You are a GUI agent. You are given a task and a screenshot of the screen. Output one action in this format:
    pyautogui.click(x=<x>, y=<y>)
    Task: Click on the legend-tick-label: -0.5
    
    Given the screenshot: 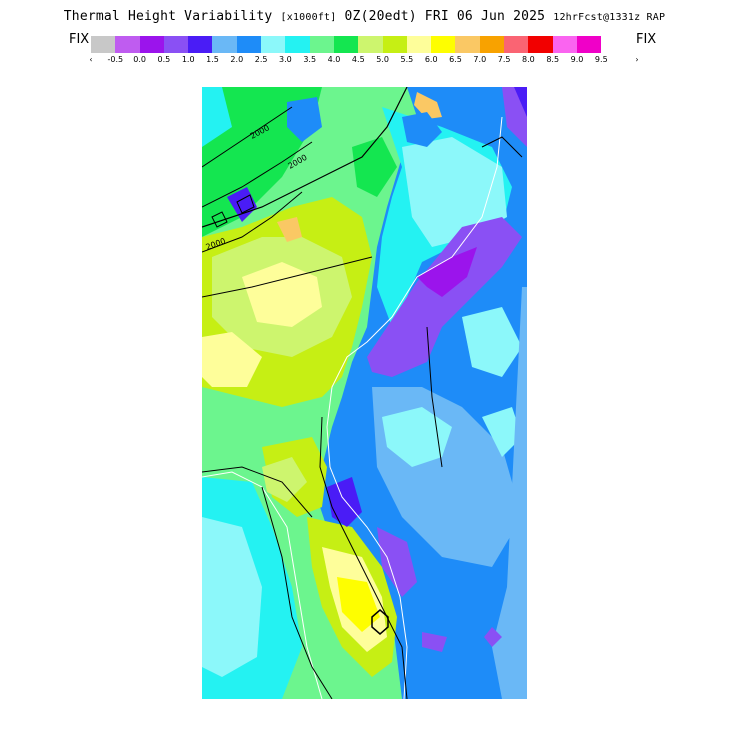 What is the action you would take?
    pyautogui.click(x=115, y=59)
    